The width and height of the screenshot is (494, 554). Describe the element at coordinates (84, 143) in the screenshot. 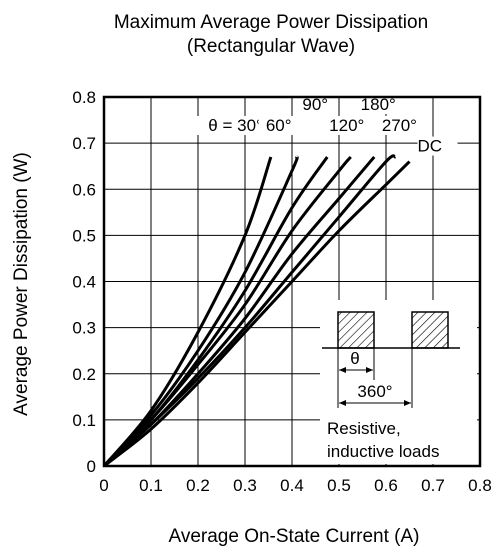

I see `y-tick-label: 0.7` at that location.